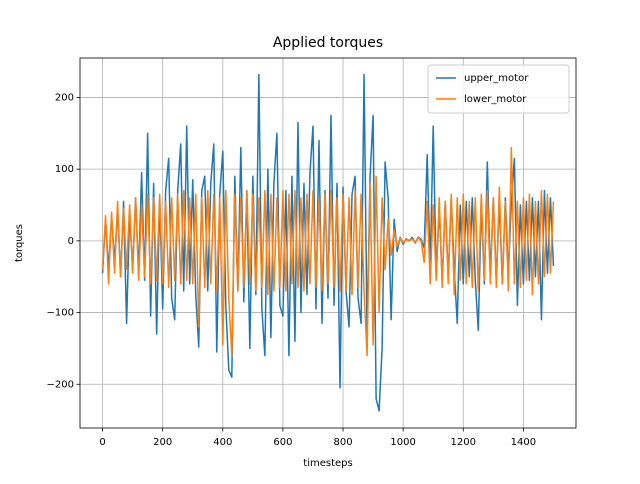 The width and height of the screenshot is (640, 484). Describe the element at coordinates (71, 241) in the screenshot. I see `y-tick-label: 0` at that location.